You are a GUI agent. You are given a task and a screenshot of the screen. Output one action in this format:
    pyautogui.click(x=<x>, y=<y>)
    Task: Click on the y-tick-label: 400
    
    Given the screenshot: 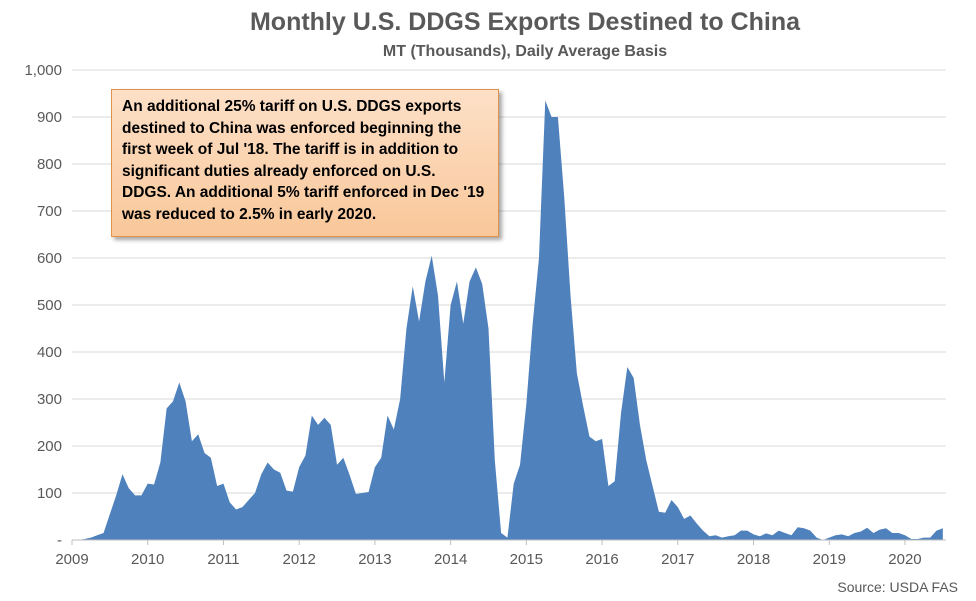 What is the action you would take?
    pyautogui.click(x=49, y=352)
    